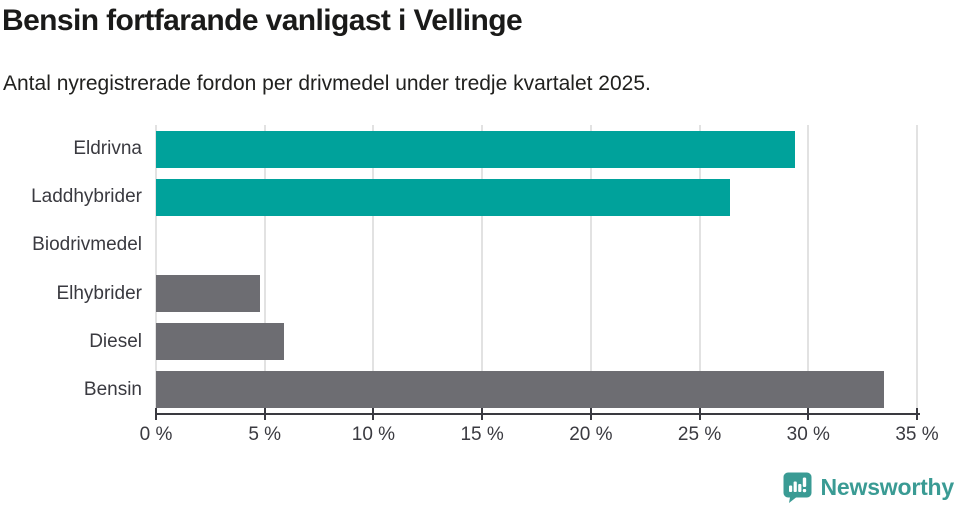 This screenshot has height=505, width=960. I want to click on bar-eldrivna, so click(476, 149).